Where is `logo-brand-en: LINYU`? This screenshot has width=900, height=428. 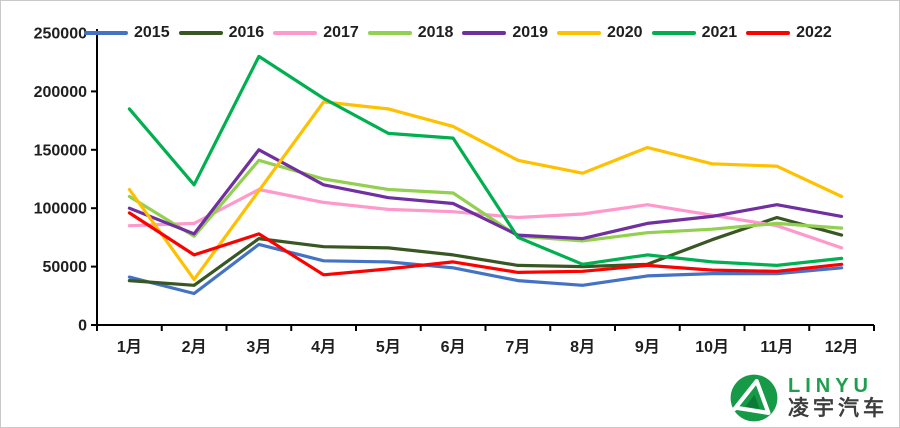
logo-brand-en: LINYU is located at coordinates (830, 385).